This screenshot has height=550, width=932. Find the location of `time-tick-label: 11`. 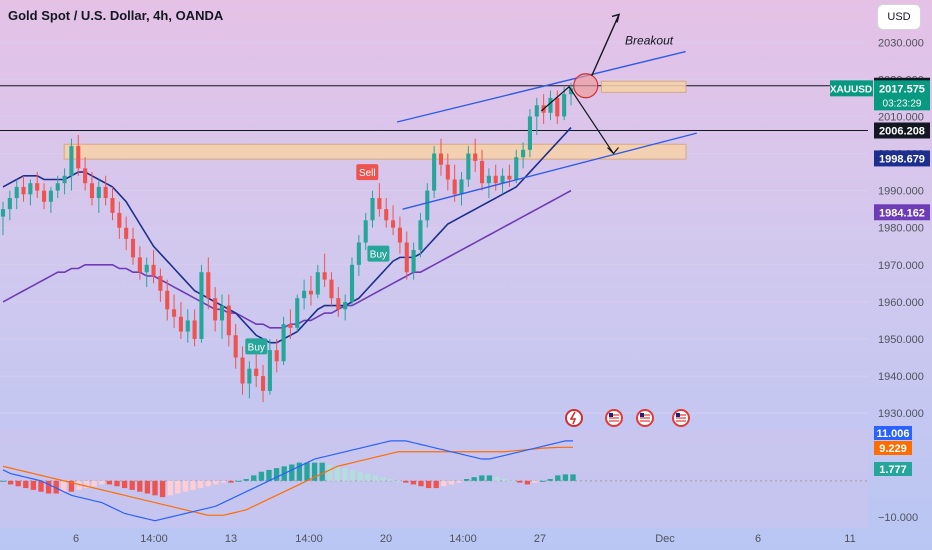

time-tick-label: 11 is located at coordinates (849, 539).